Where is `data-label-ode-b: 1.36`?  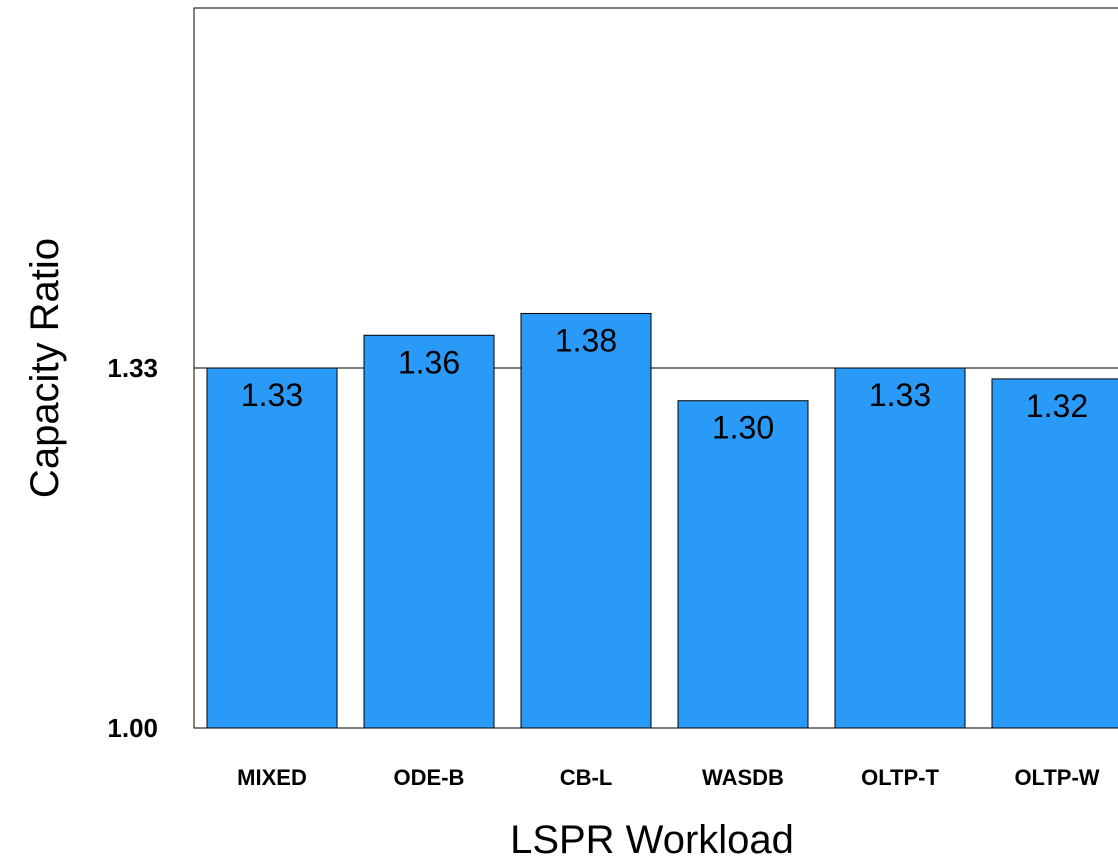 data-label-ode-b: 1.36 is located at coordinates (429, 362).